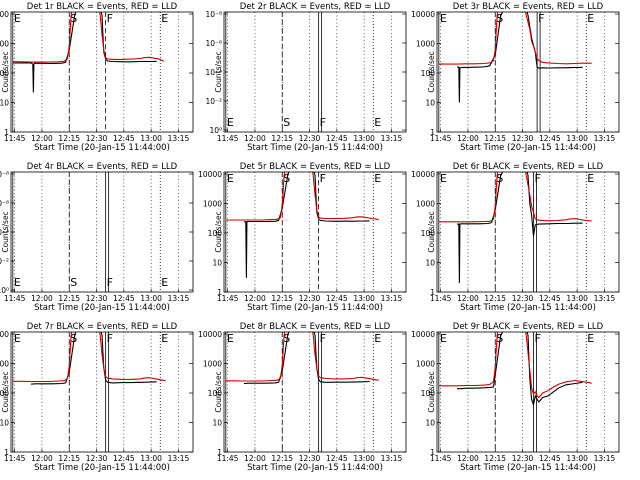 This screenshot has width=640, height=480. Describe the element at coordinates (102, 167) in the screenshot. I see `panel-title: Det 4r BLACK = Events, RED = LLD` at that location.